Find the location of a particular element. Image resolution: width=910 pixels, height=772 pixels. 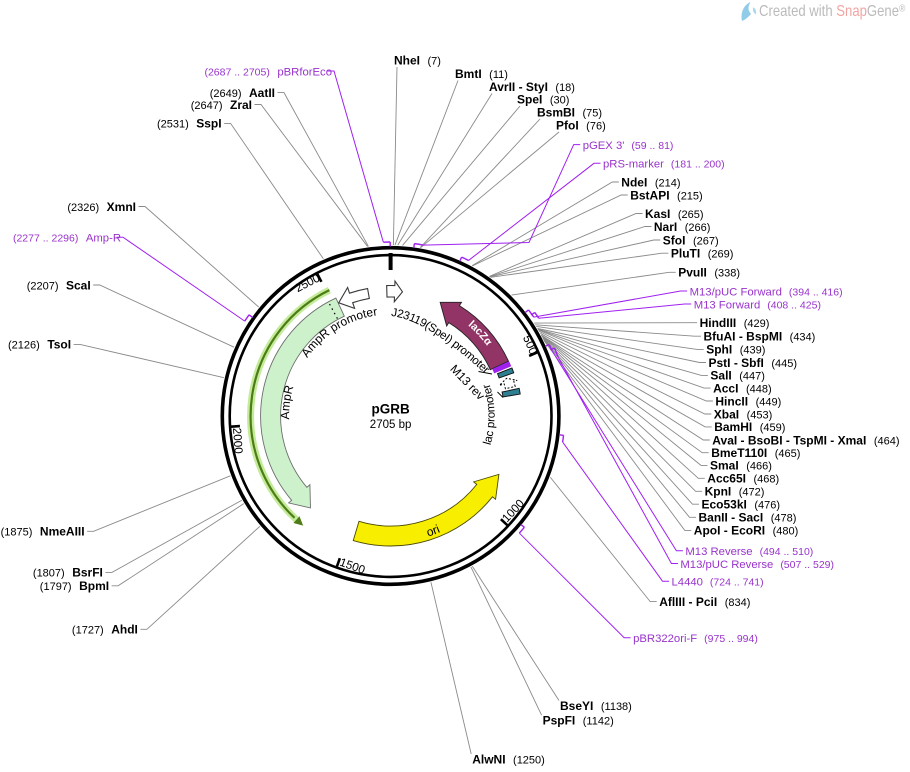

svg-text: Eco53kI(476) is located at coordinates (741, 505).